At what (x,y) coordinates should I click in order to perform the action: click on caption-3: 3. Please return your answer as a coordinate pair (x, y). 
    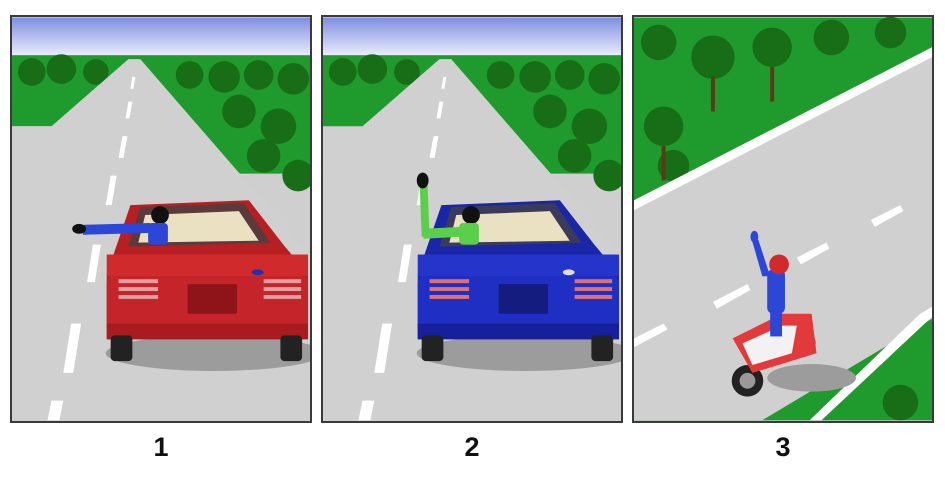
    Looking at the image, I should click on (783, 447).